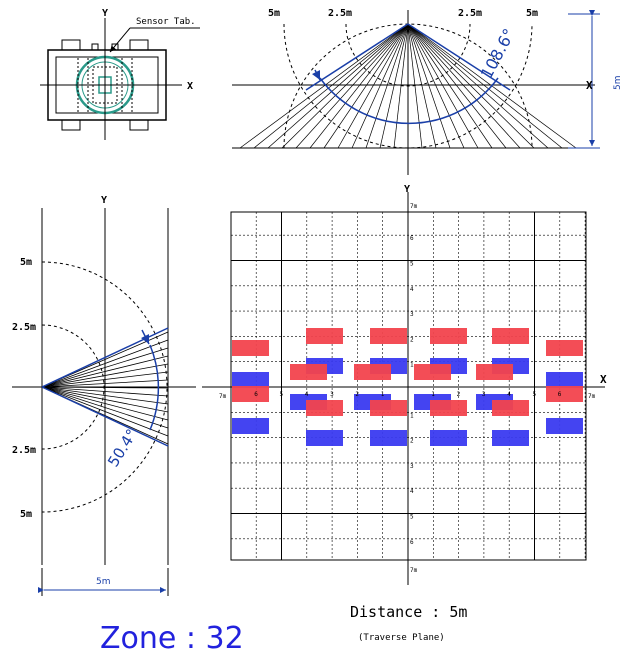  I want to click on sensor-y-axis-label: Y, so click(105, 13).